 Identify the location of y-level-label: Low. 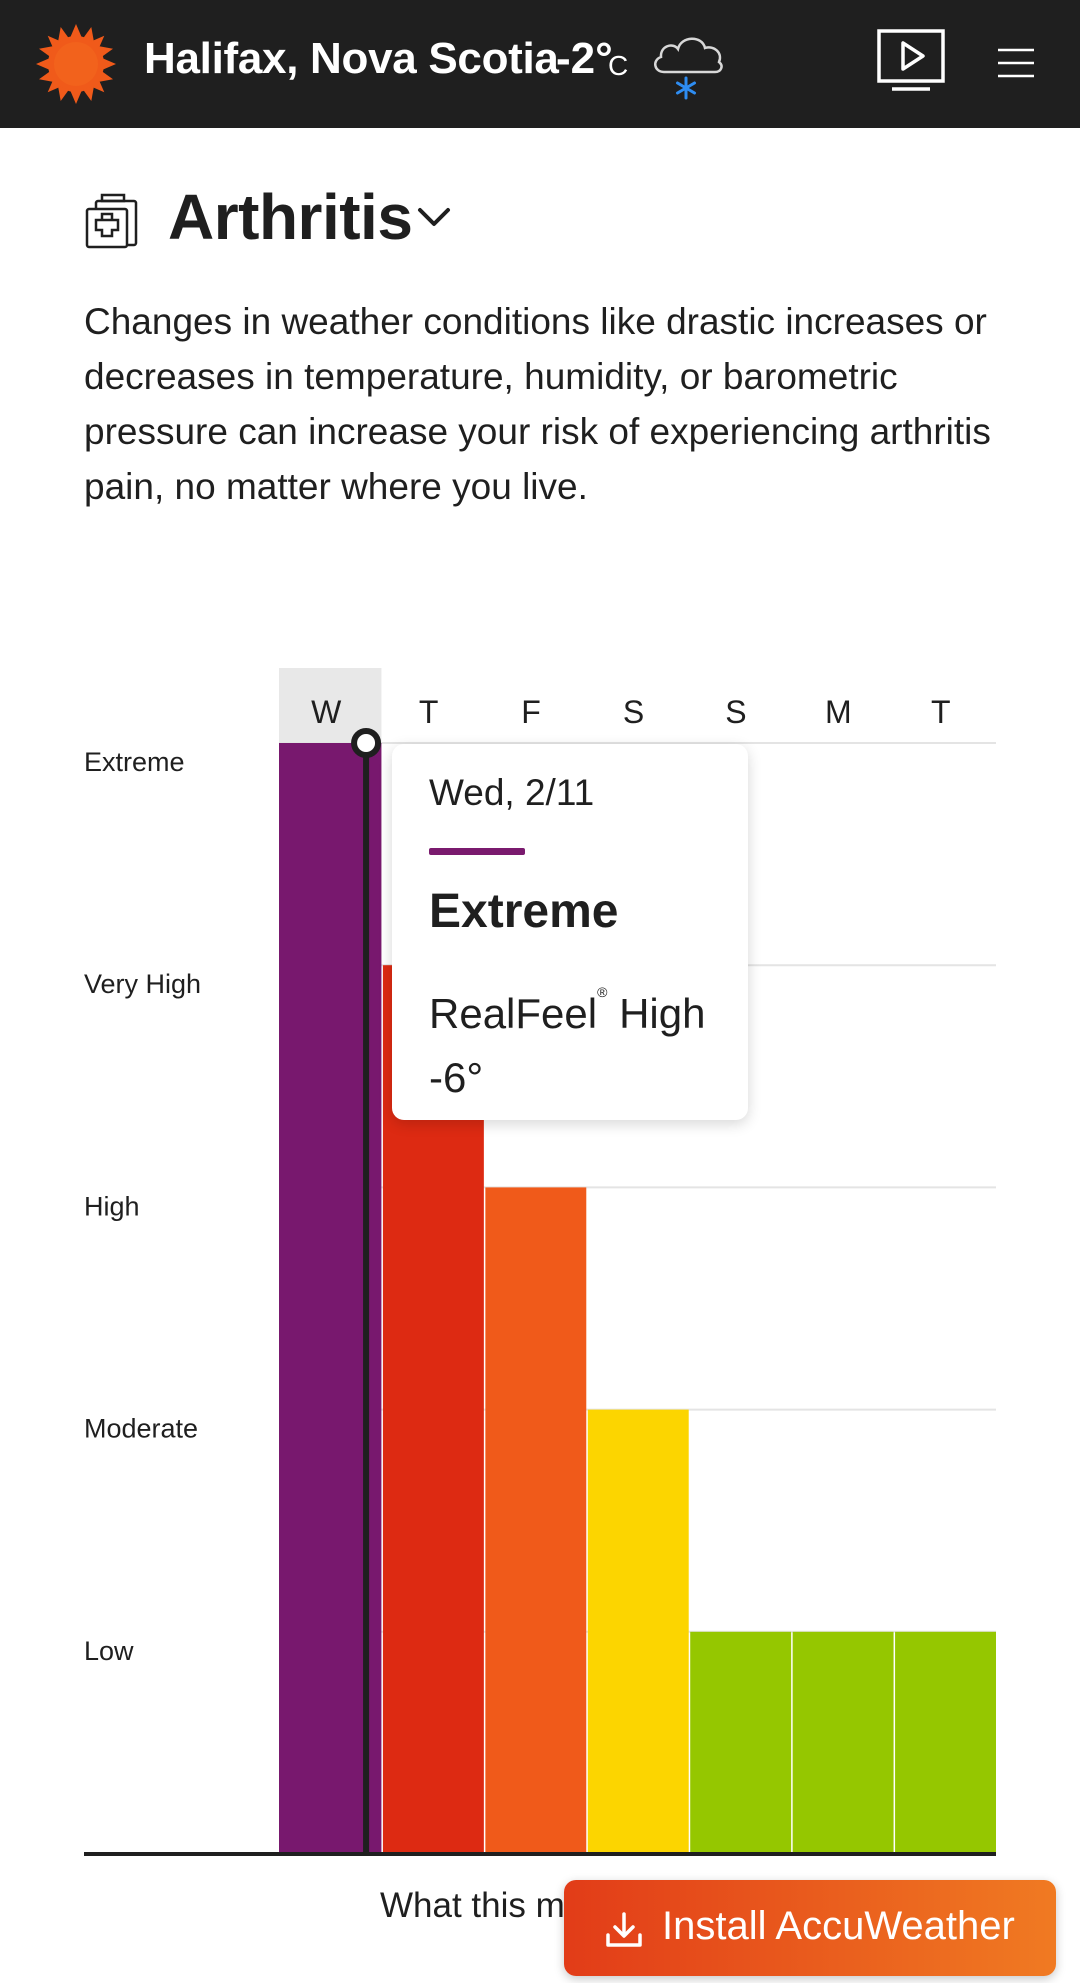
(109, 1651).